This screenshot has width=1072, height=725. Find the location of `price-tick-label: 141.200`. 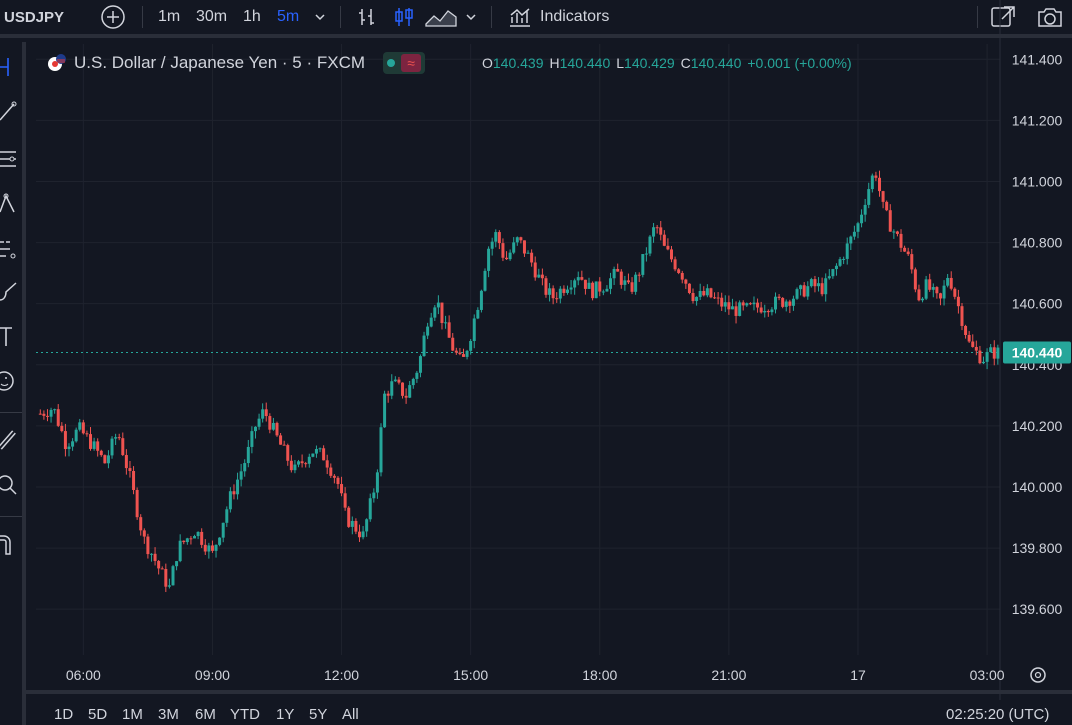

price-tick-label: 141.200 is located at coordinates (1037, 120).